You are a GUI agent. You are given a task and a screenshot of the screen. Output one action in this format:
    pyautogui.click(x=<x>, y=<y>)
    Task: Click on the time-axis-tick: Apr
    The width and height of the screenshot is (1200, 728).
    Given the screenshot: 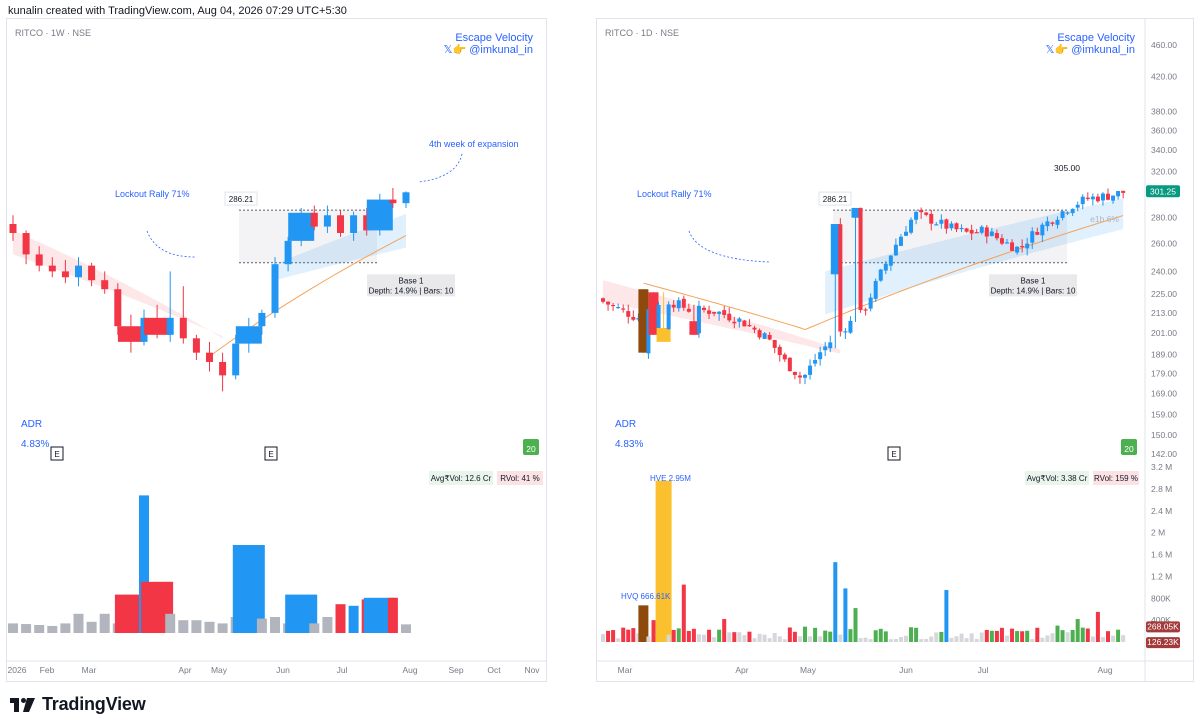 What is the action you would take?
    pyautogui.click(x=184, y=670)
    